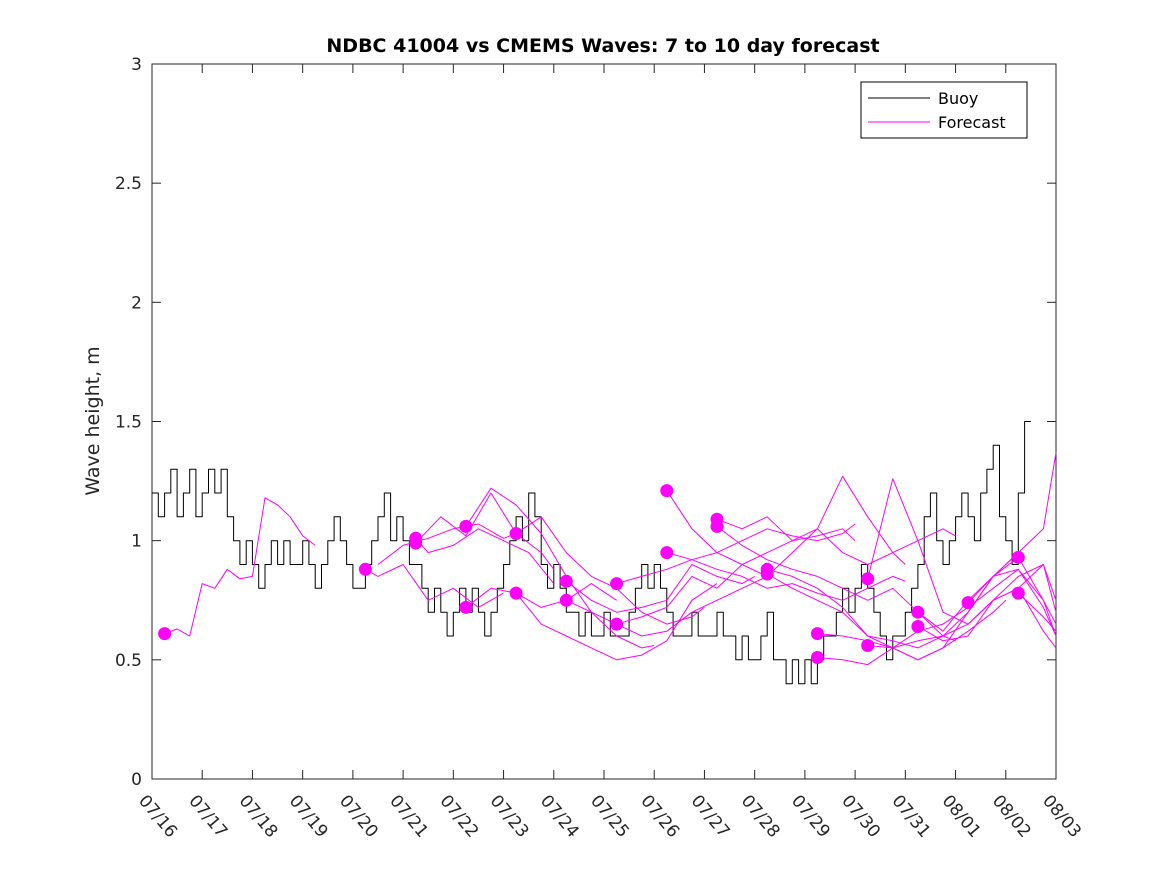 The image size is (1167, 875). Describe the element at coordinates (136, 542) in the screenshot. I see `y-tick-label: 1` at that location.